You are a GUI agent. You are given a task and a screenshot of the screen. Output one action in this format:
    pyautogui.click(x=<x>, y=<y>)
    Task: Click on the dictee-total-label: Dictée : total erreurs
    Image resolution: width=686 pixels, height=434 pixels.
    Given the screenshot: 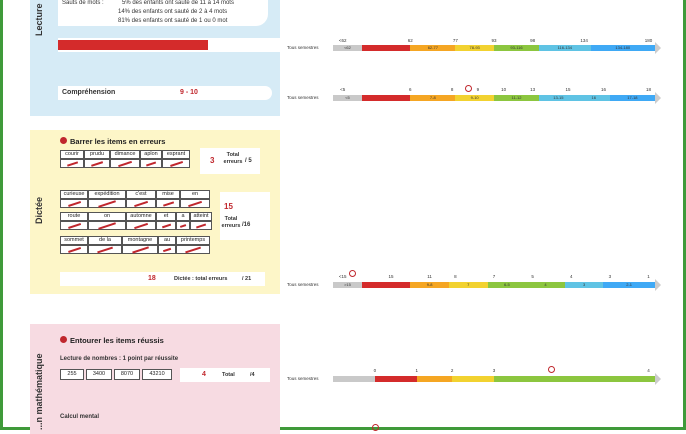 What is the action you would take?
    pyautogui.click(x=201, y=279)
    